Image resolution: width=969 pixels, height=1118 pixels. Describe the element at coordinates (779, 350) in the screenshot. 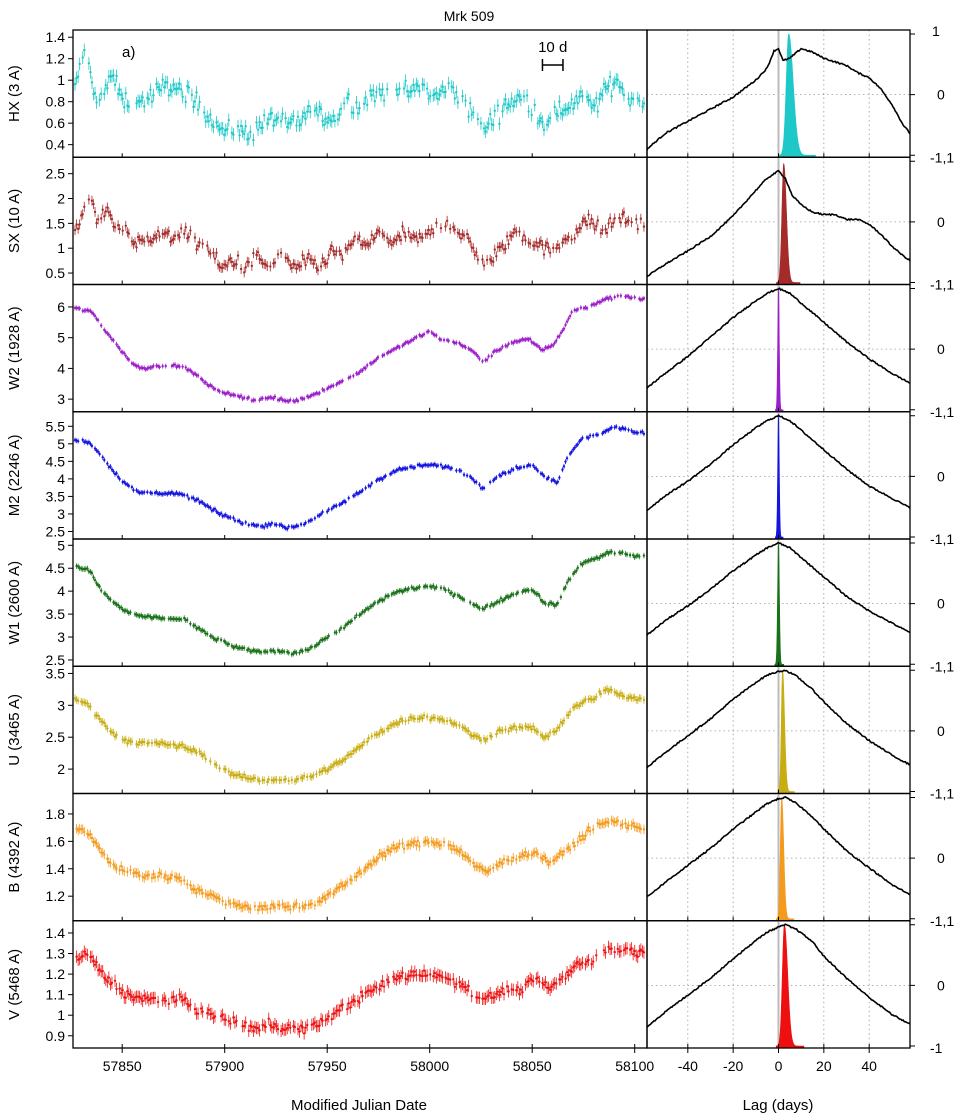

I see `lag-distribution` at that location.